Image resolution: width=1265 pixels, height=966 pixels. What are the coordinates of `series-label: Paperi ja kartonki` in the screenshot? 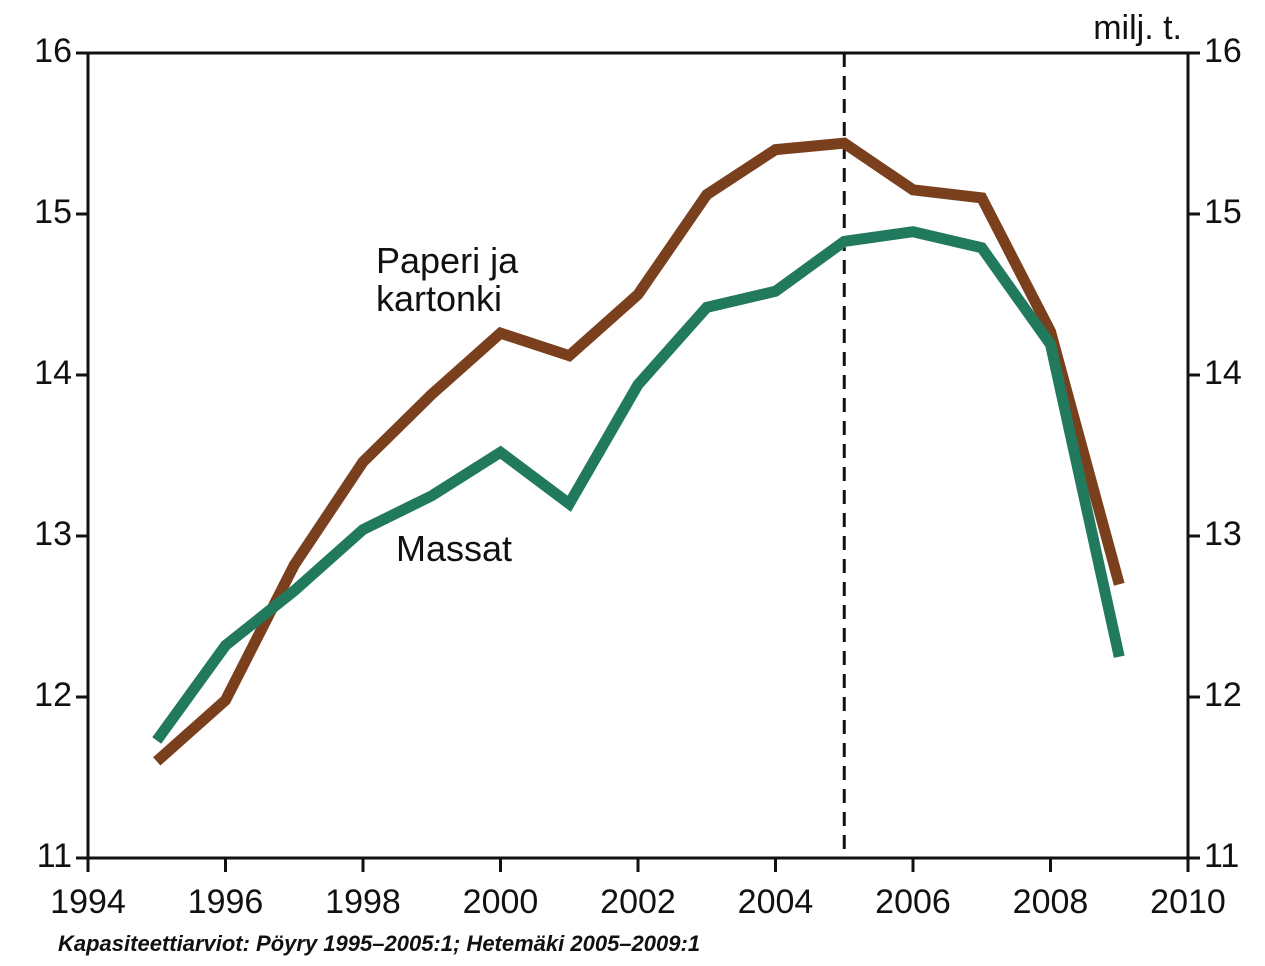 It's located at (447, 279).